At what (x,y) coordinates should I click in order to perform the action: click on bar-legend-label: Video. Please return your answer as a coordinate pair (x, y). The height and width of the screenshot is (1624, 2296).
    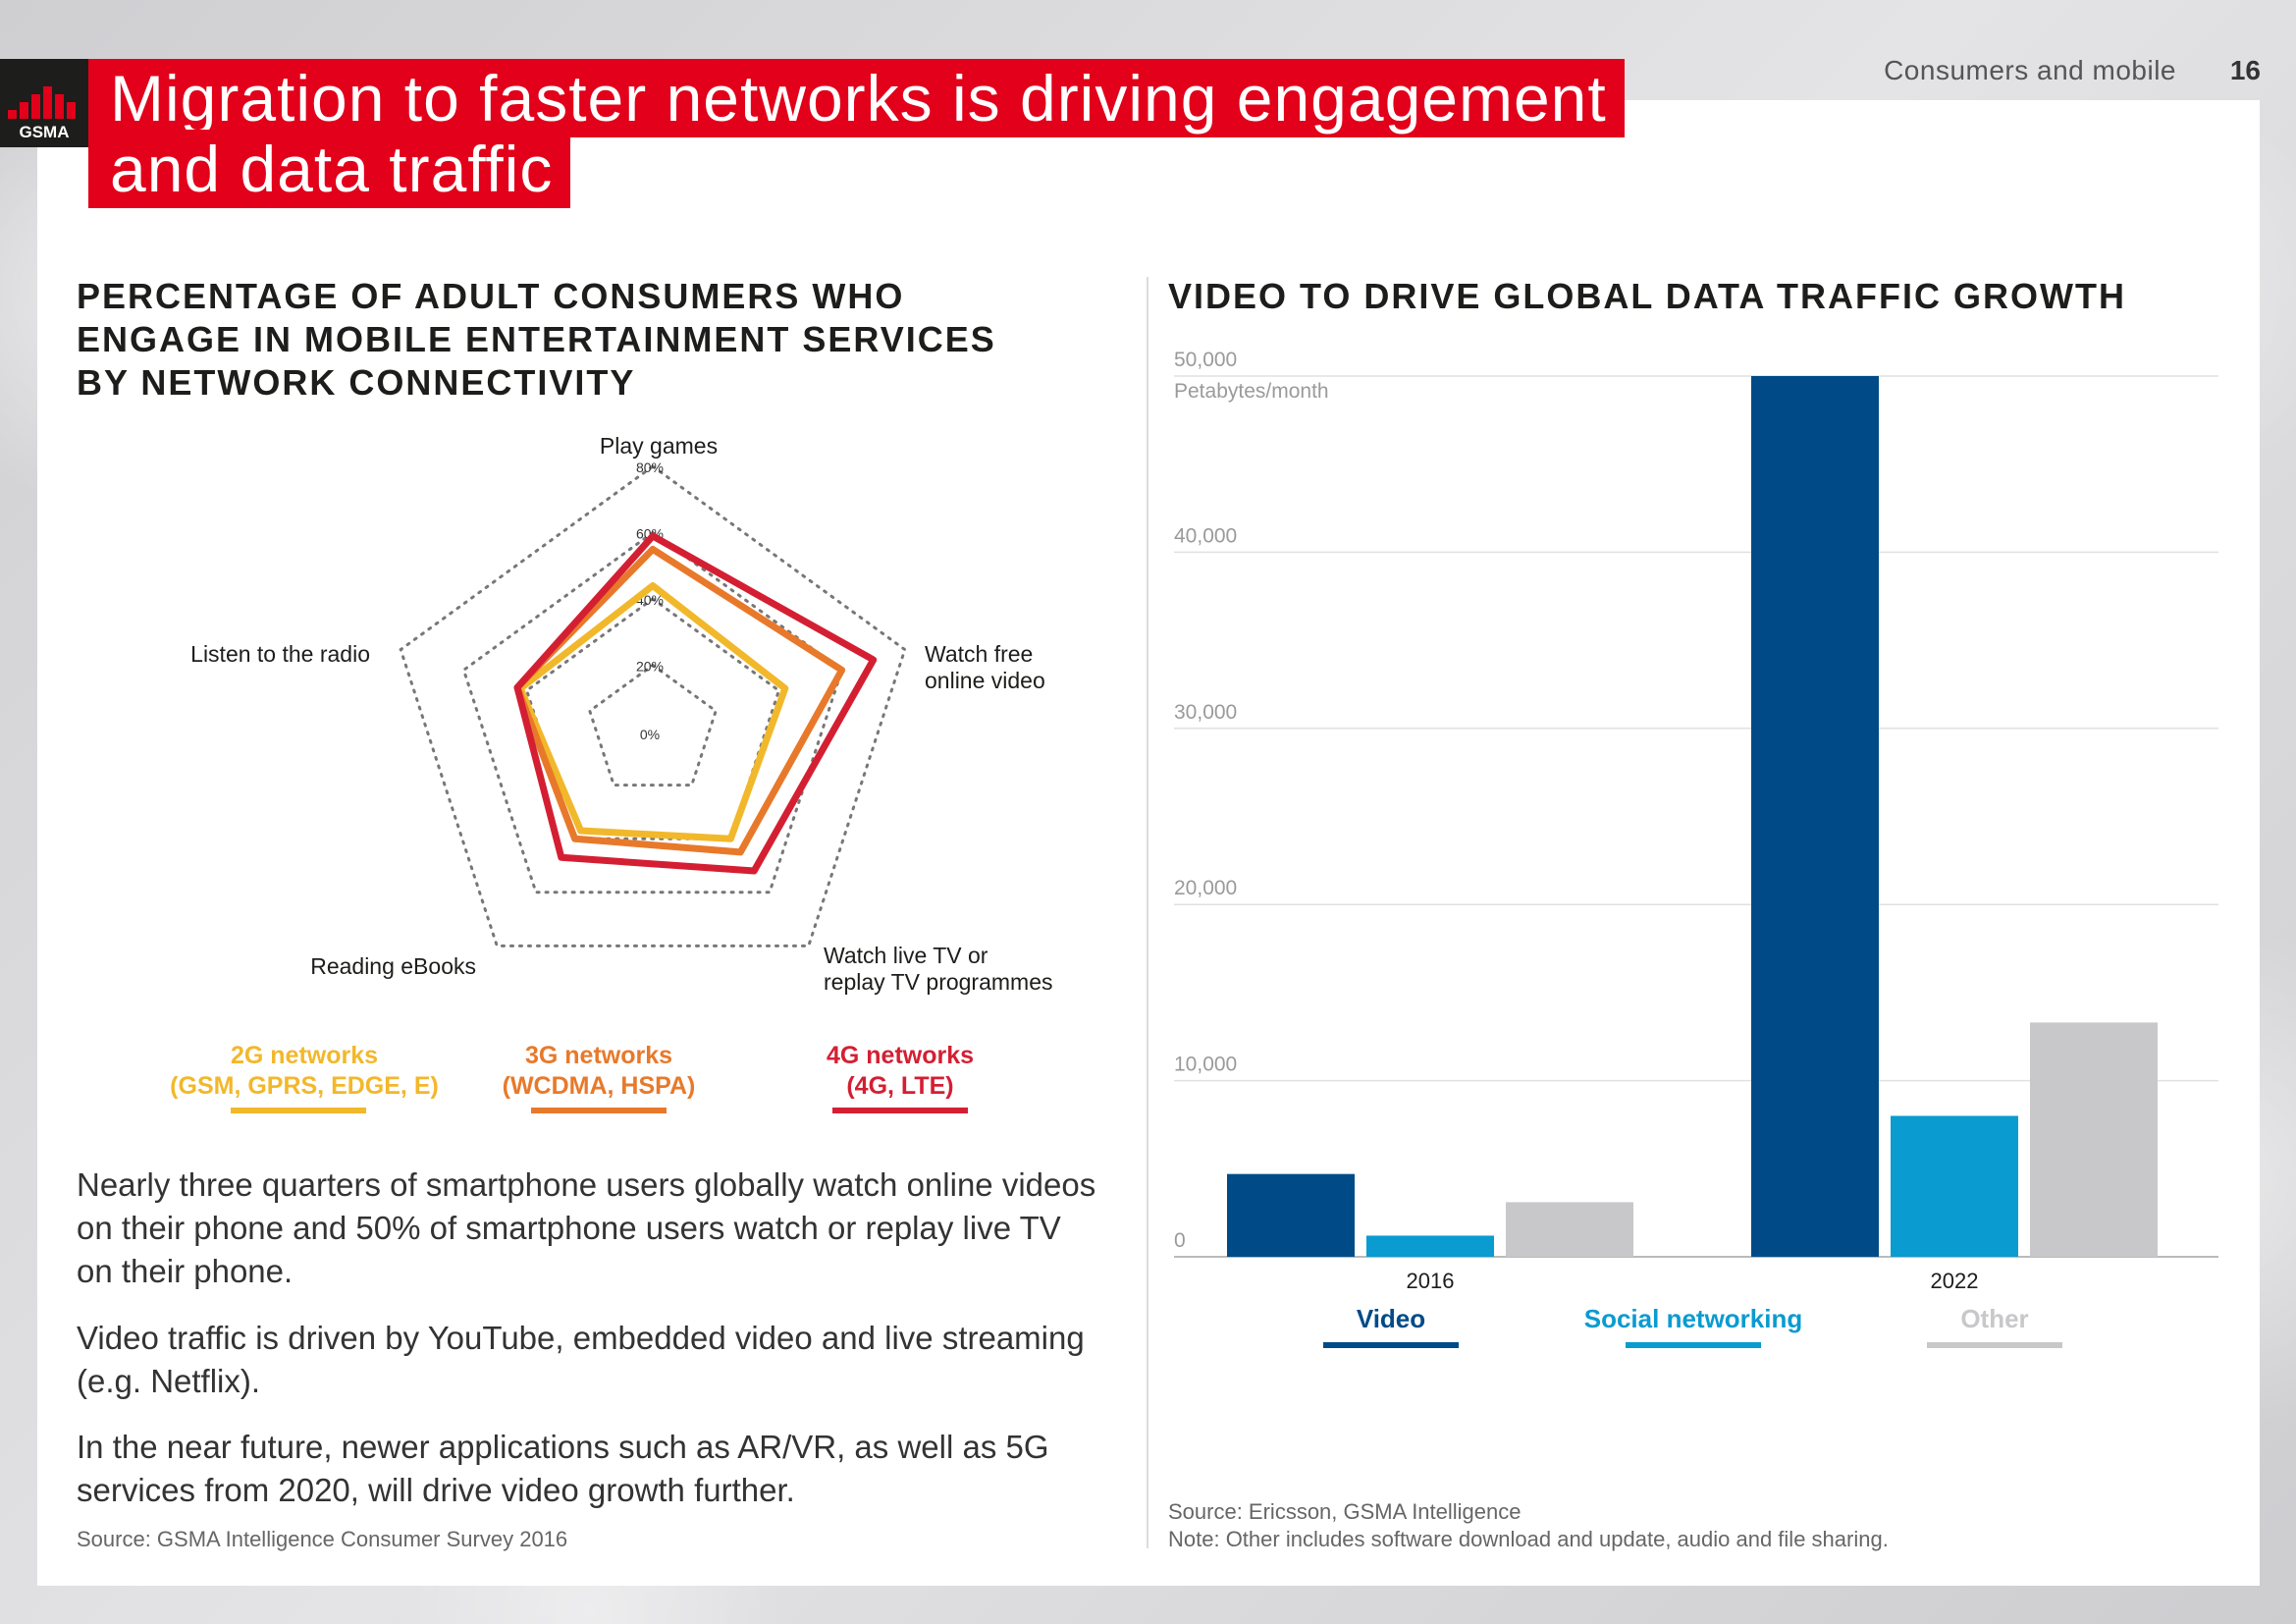
    Looking at the image, I should click on (1391, 1318).